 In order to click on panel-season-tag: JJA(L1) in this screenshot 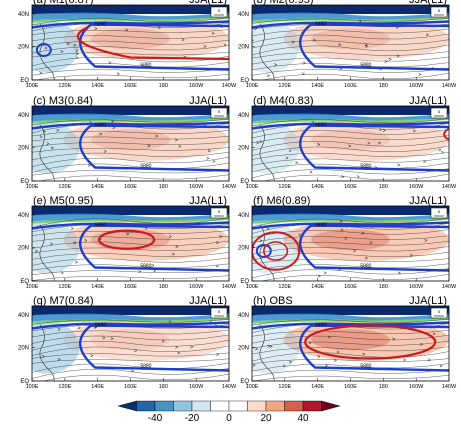, I will do `click(208, 101)`.